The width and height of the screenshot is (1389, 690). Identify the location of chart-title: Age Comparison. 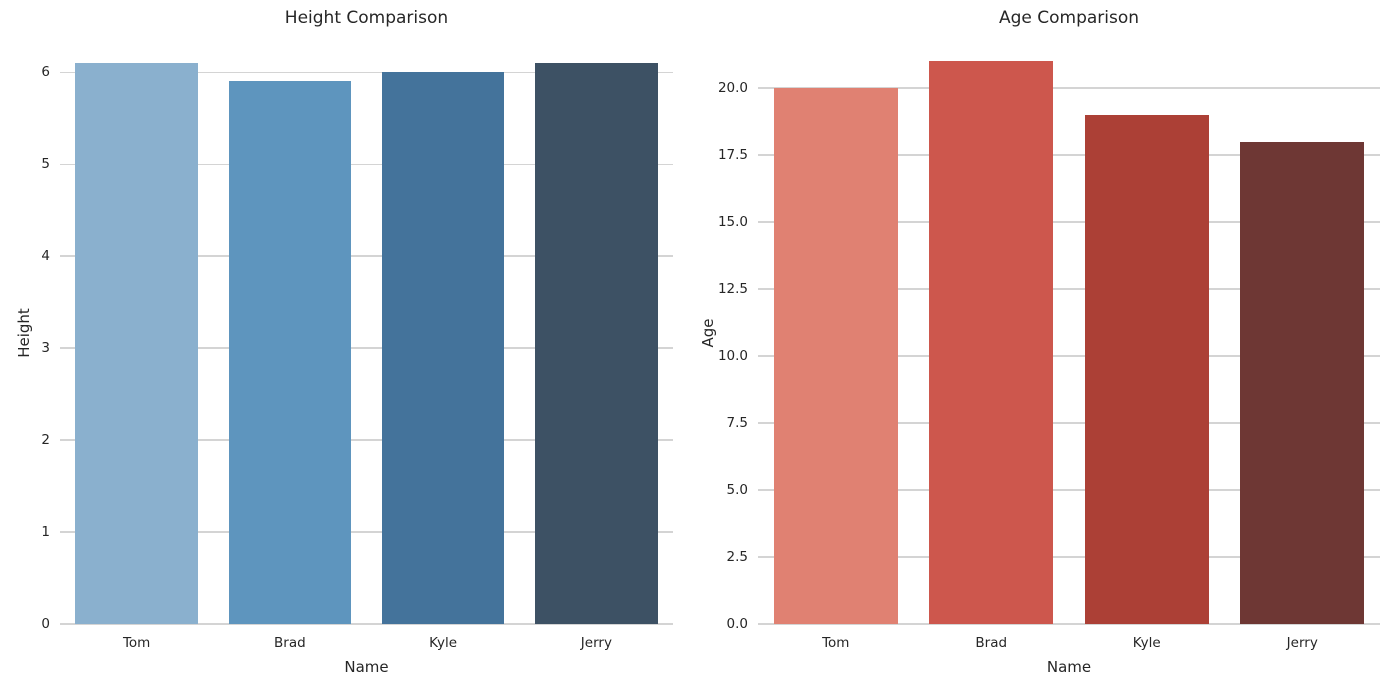
(1069, 18).